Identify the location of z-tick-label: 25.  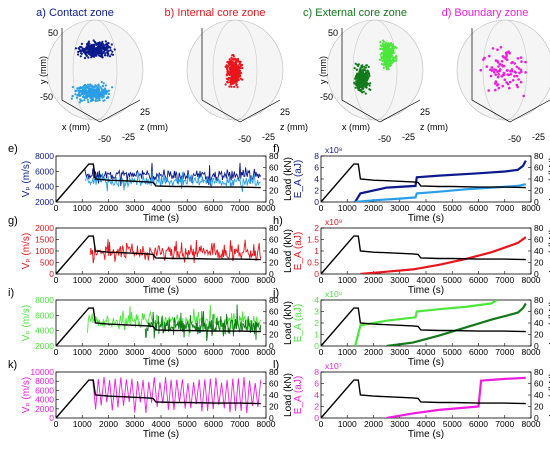
(145, 112).